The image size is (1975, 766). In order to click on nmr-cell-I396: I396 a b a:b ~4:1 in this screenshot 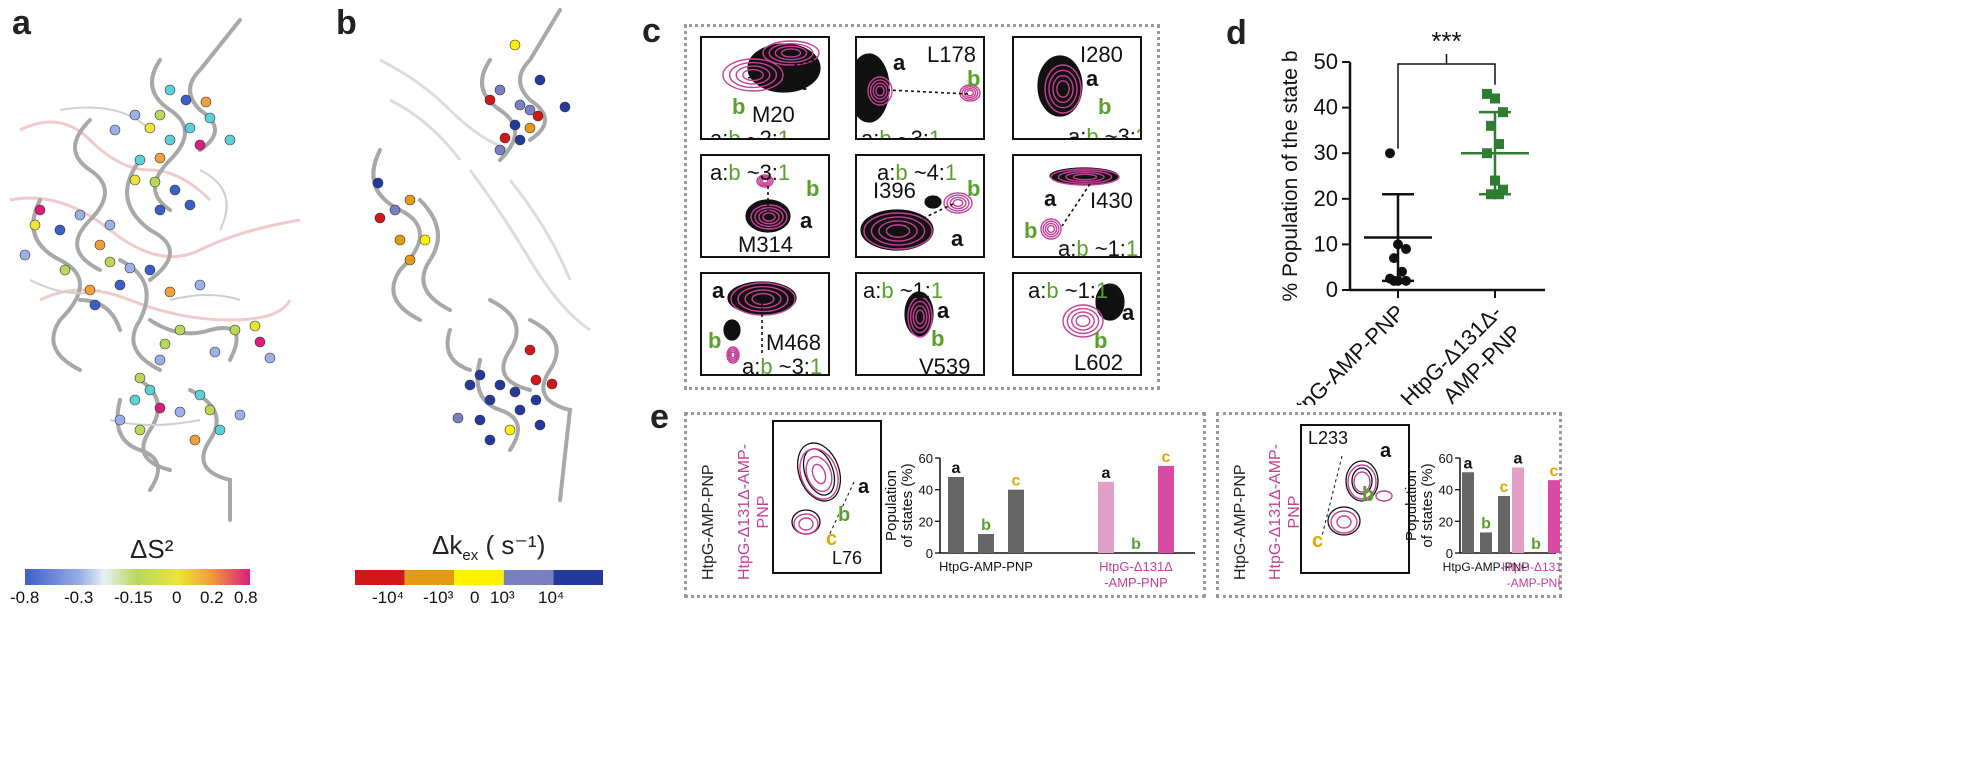, I will do `click(920, 206)`.